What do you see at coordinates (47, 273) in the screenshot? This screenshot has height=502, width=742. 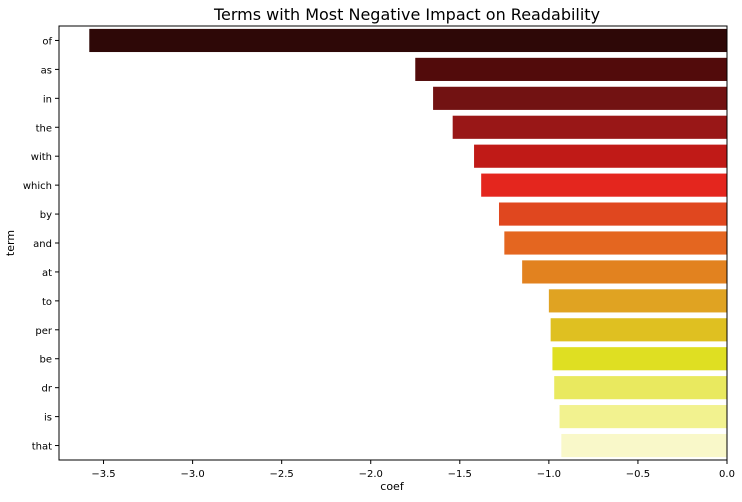 I see `y-tick-label: at` at bounding box center [47, 273].